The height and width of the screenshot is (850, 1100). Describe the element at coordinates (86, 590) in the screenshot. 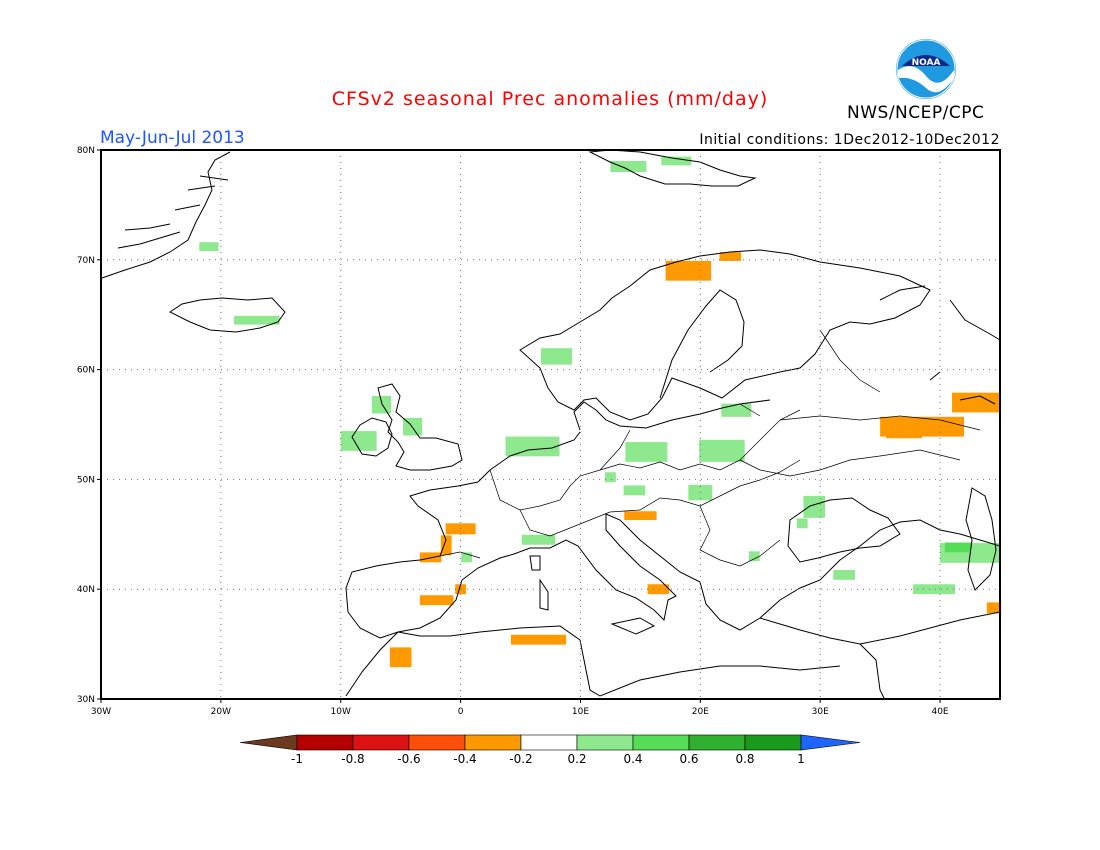

I see `y-tick-label: 40N` at that location.